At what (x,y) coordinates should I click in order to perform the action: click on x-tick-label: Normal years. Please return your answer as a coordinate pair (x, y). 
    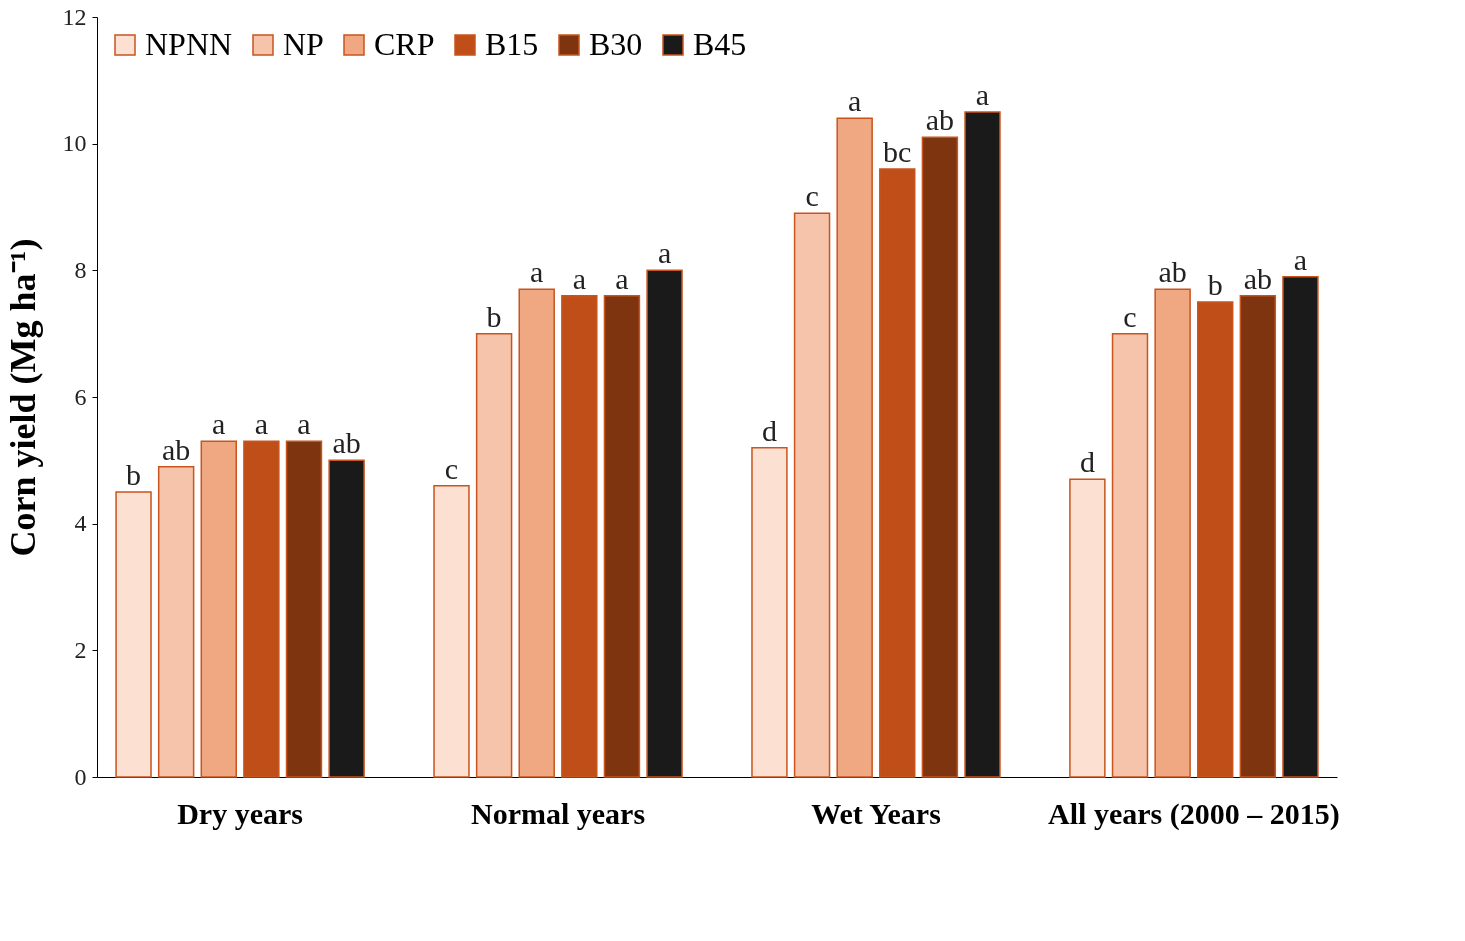
    Looking at the image, I should click on (558, 813).